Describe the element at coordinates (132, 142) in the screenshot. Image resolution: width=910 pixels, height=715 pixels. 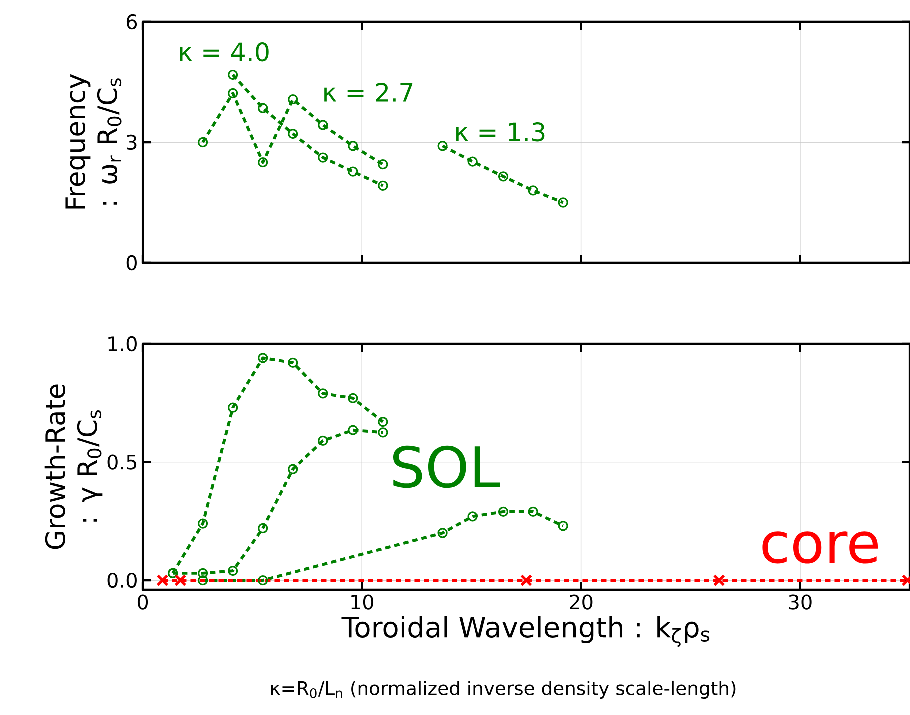
I see `y-tick-label: 3` at that location.